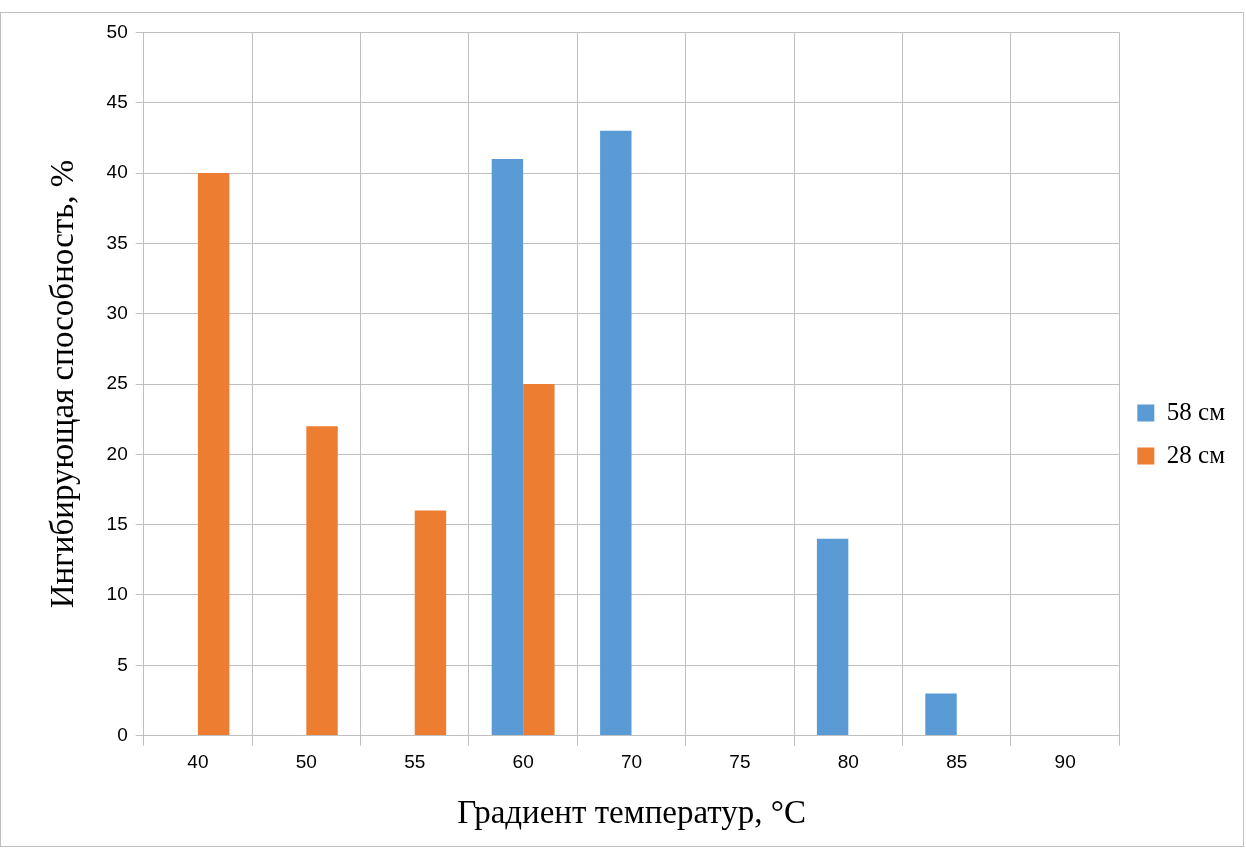  What do you see at coordinates (117, 383) in the screenshot?
I see `y-tick-label: 25` at bounding box center [117, 383].